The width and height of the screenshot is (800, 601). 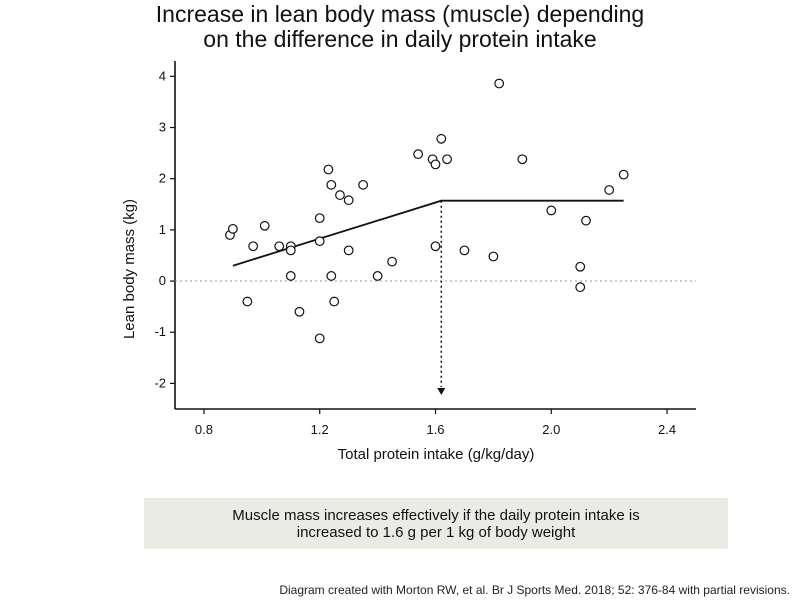 I want to click on y-tick-label: 3, so click(x=162, y=127).